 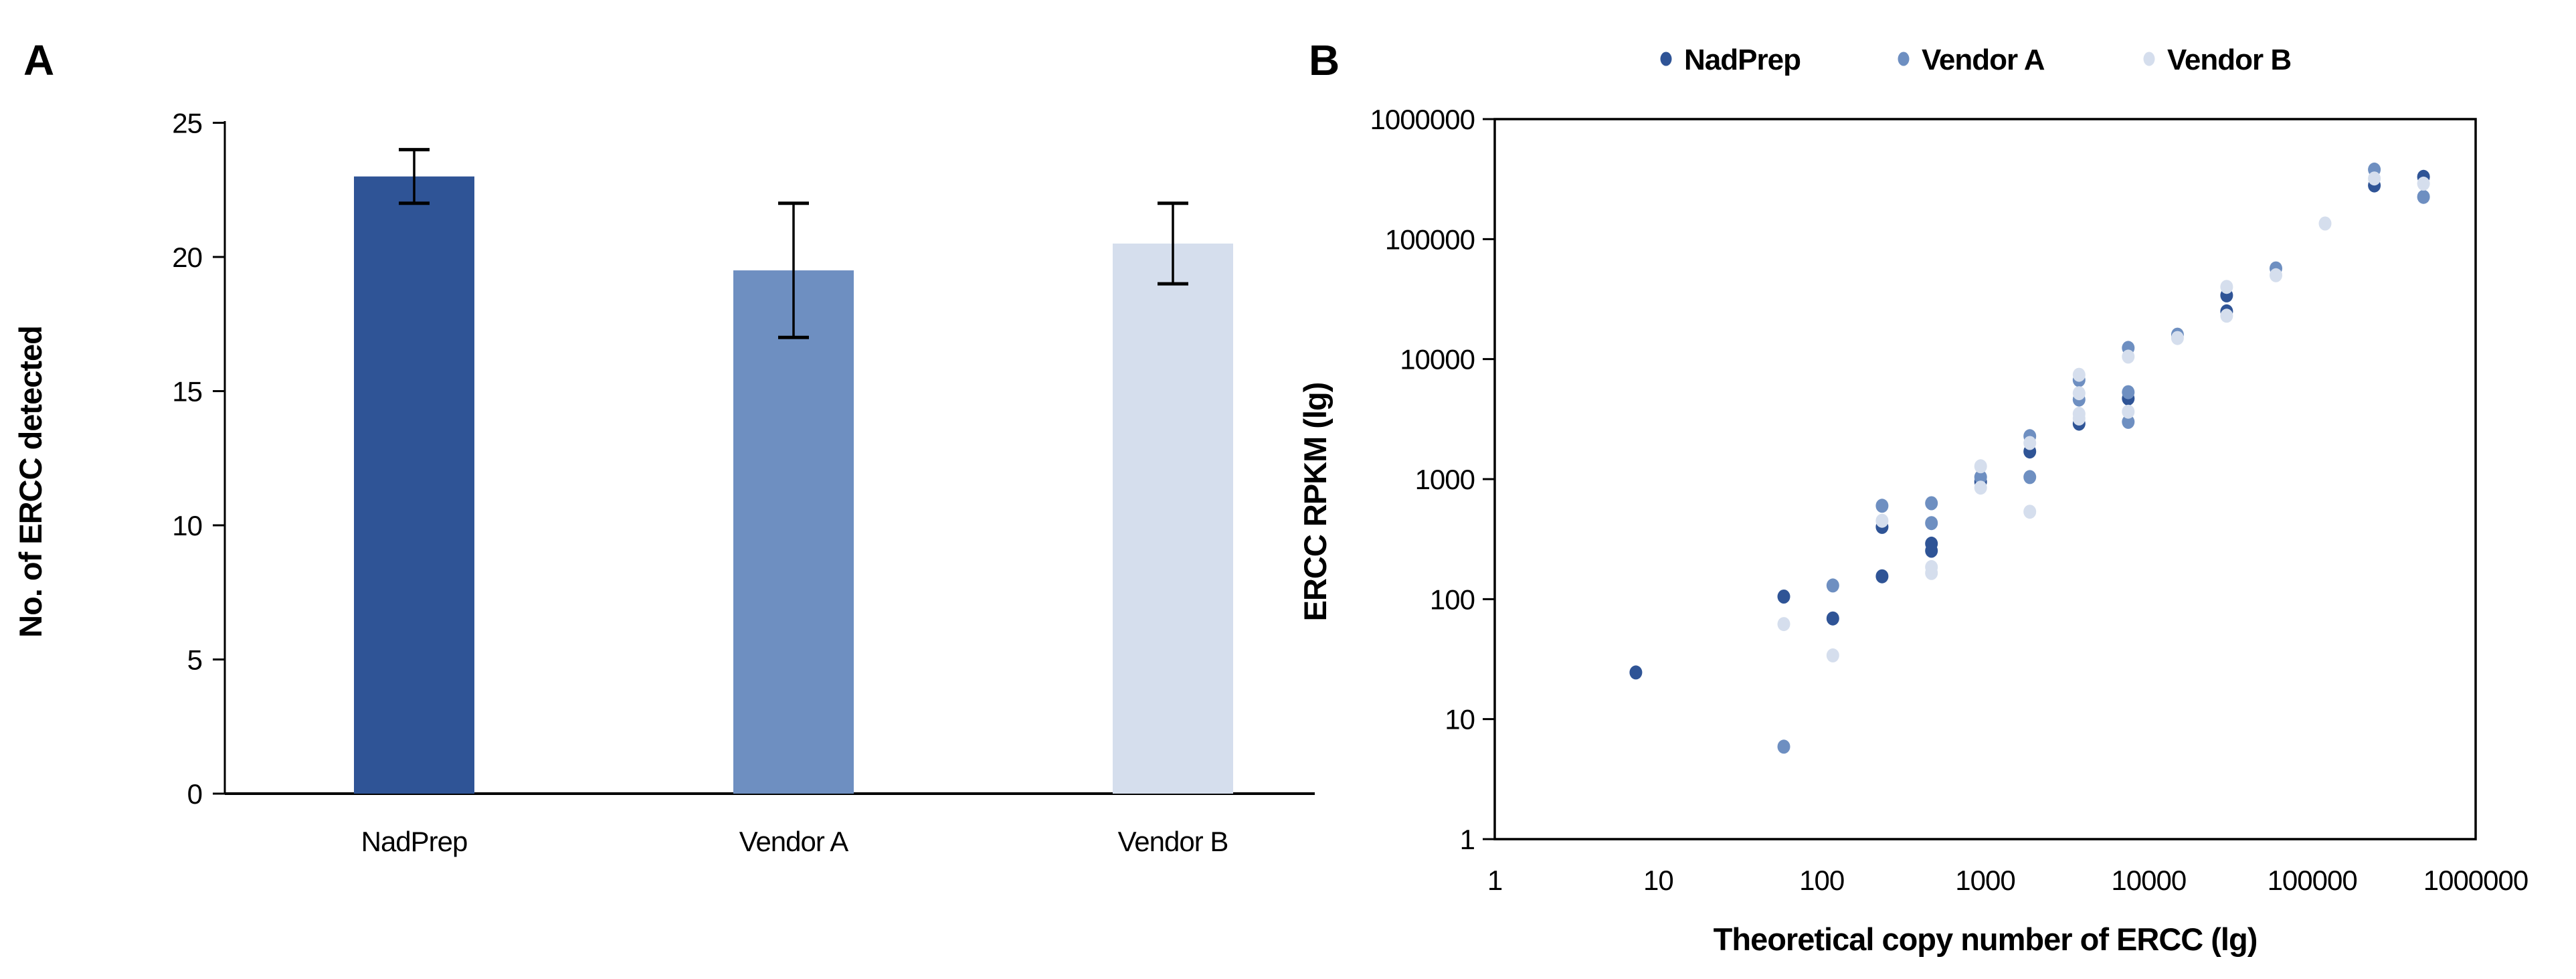 I want to click on legend-marker-vendor-a, so click(x=1904, y=59).